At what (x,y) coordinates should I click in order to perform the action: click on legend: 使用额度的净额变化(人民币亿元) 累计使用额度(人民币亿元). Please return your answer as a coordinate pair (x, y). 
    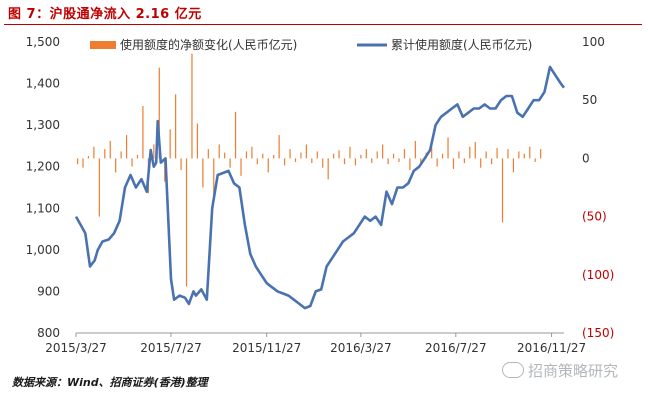
    Looking at the image, I should click on (311, 44).